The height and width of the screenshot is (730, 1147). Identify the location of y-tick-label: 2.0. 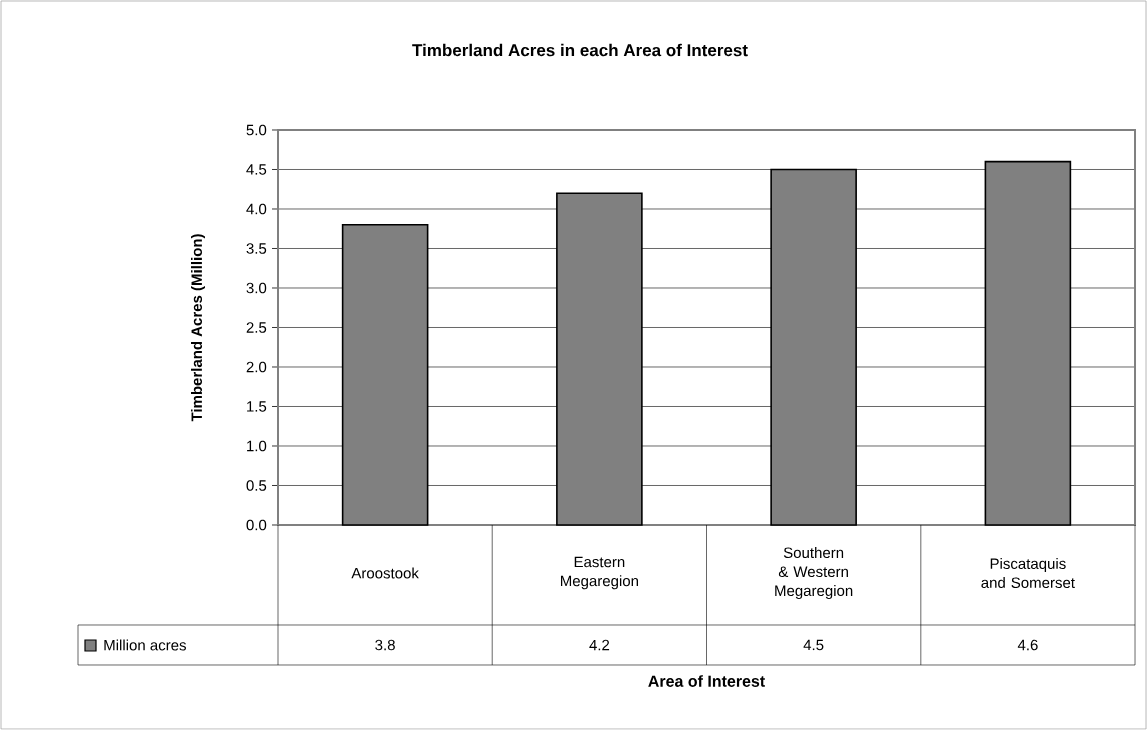
(256, 367).